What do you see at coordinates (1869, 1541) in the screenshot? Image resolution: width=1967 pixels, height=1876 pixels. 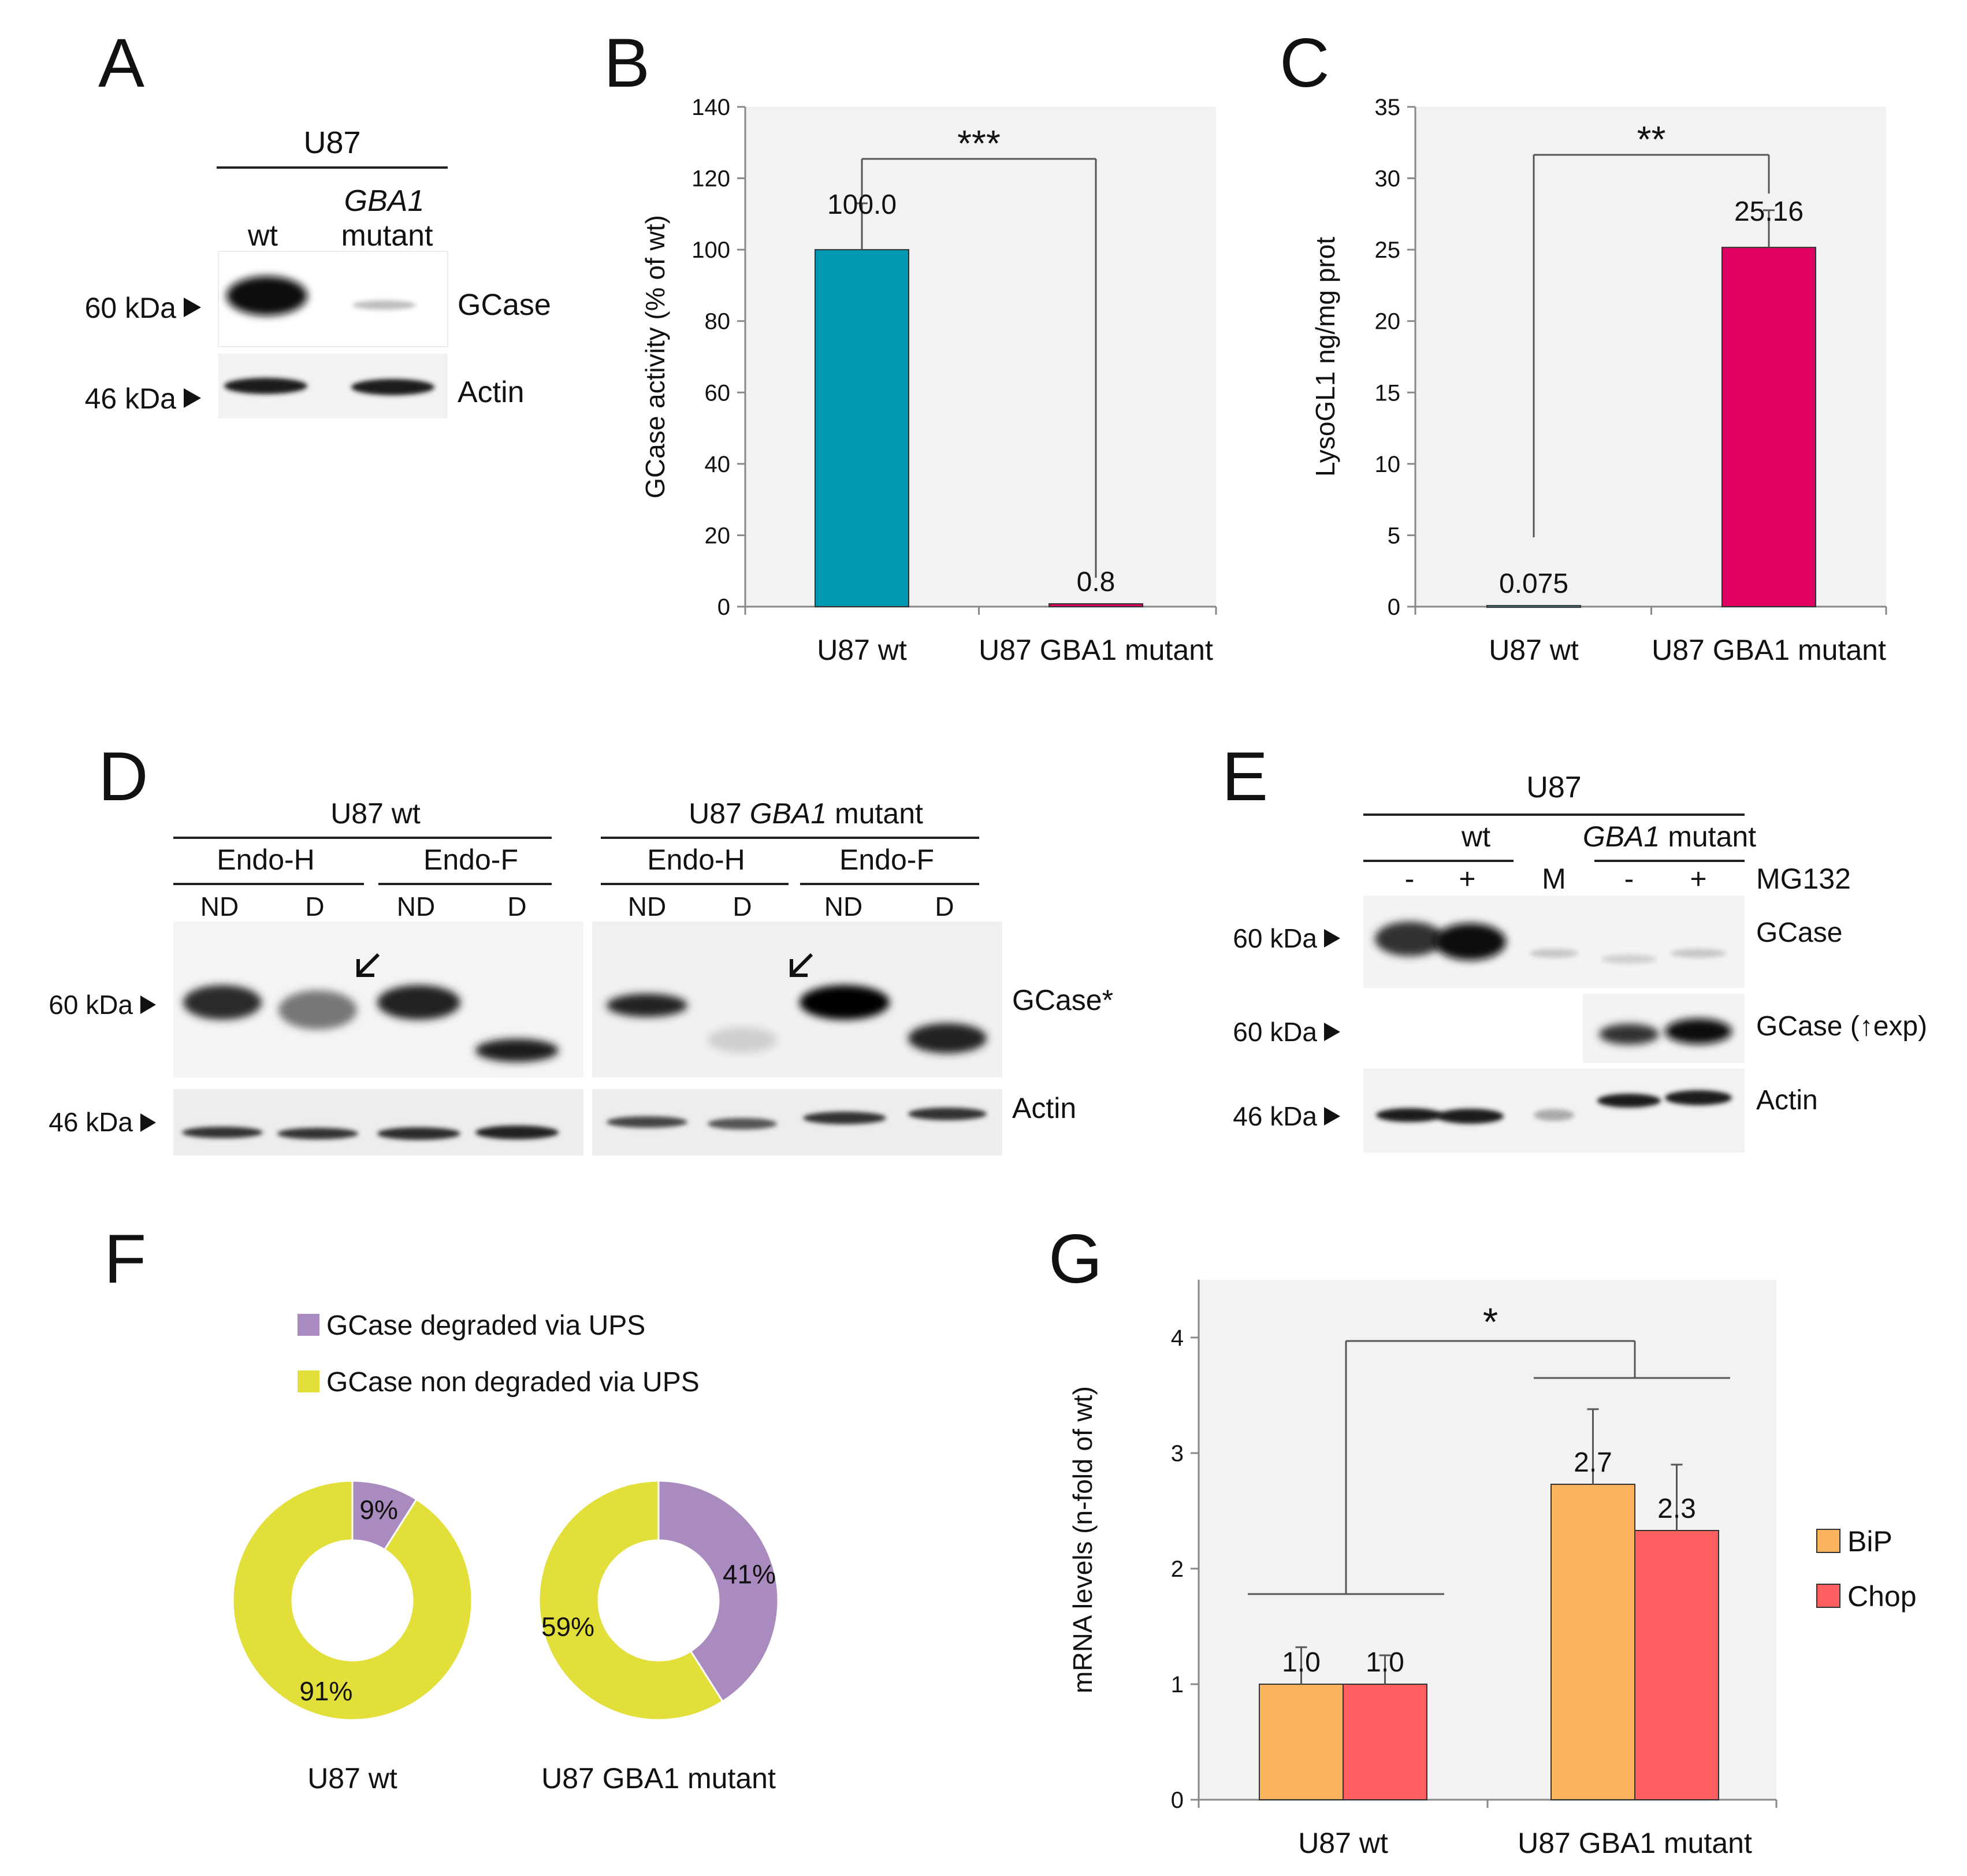 I see `legend-label: BiP` at bounding box center [1869, 1541].